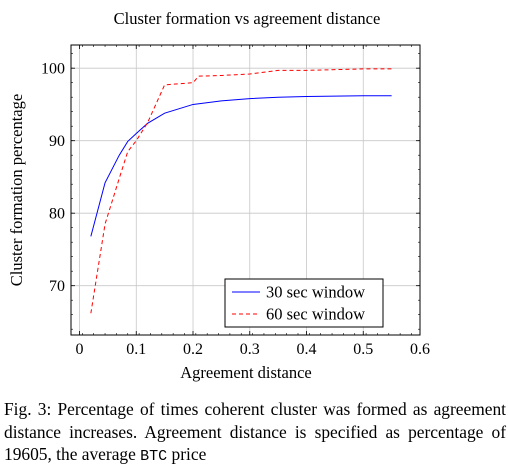 Image resolution: width=508 pixels, height=471 pixels. Describe the element at coordinates (53, 178) in the screenshot. I see `y-tick-labels: 70 80 90 100` at that location.